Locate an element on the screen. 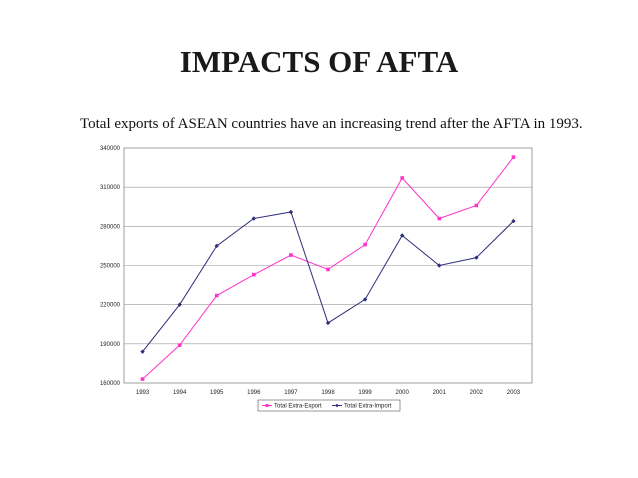  chart-legend: Total Extra-Export Total Extra-Import is located at coordinates (329, 405).